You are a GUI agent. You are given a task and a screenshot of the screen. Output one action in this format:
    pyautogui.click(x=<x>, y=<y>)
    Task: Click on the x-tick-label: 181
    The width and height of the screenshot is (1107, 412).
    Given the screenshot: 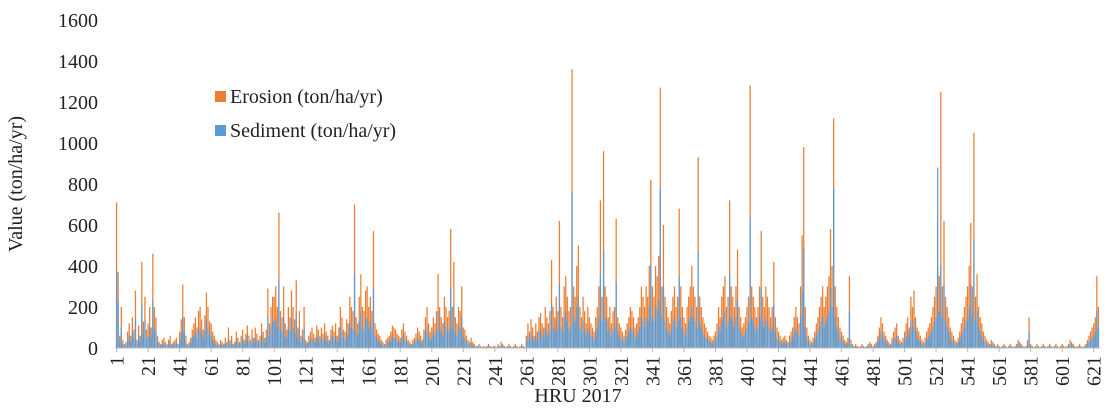 What is the action you would take?
    pyautogui.click(x=401, y=371)
    